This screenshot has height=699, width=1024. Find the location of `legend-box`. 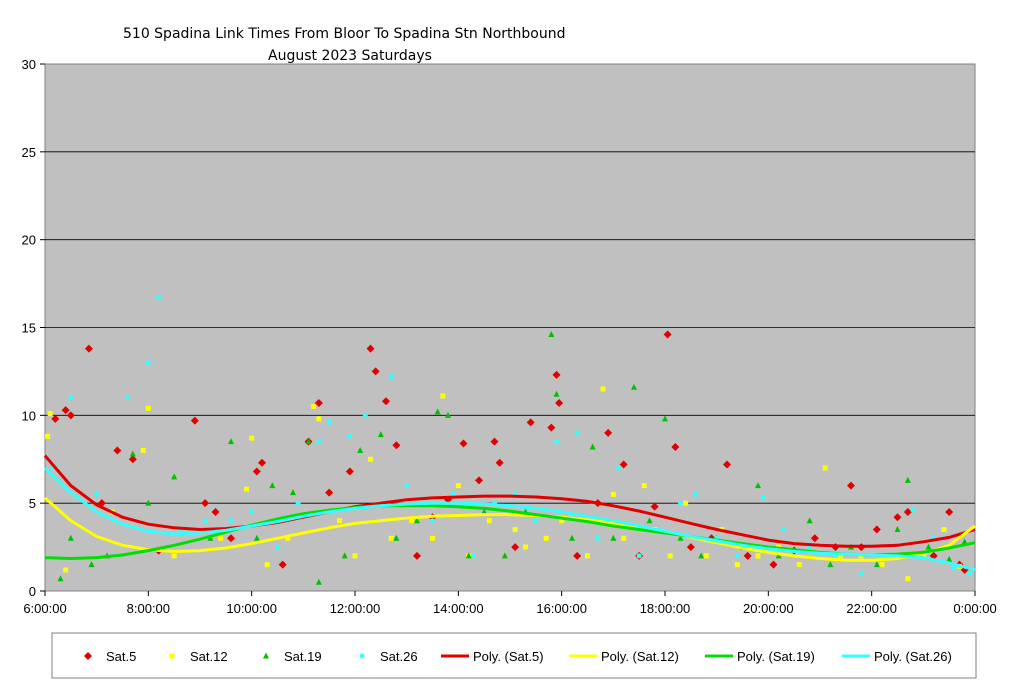

legend-box is located at coordinates (514, 655).